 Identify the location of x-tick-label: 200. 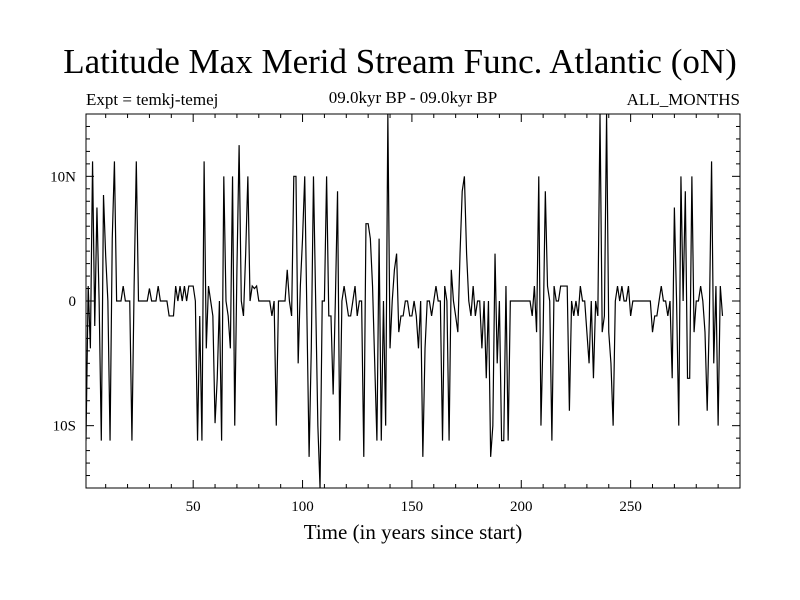
(521, 507).